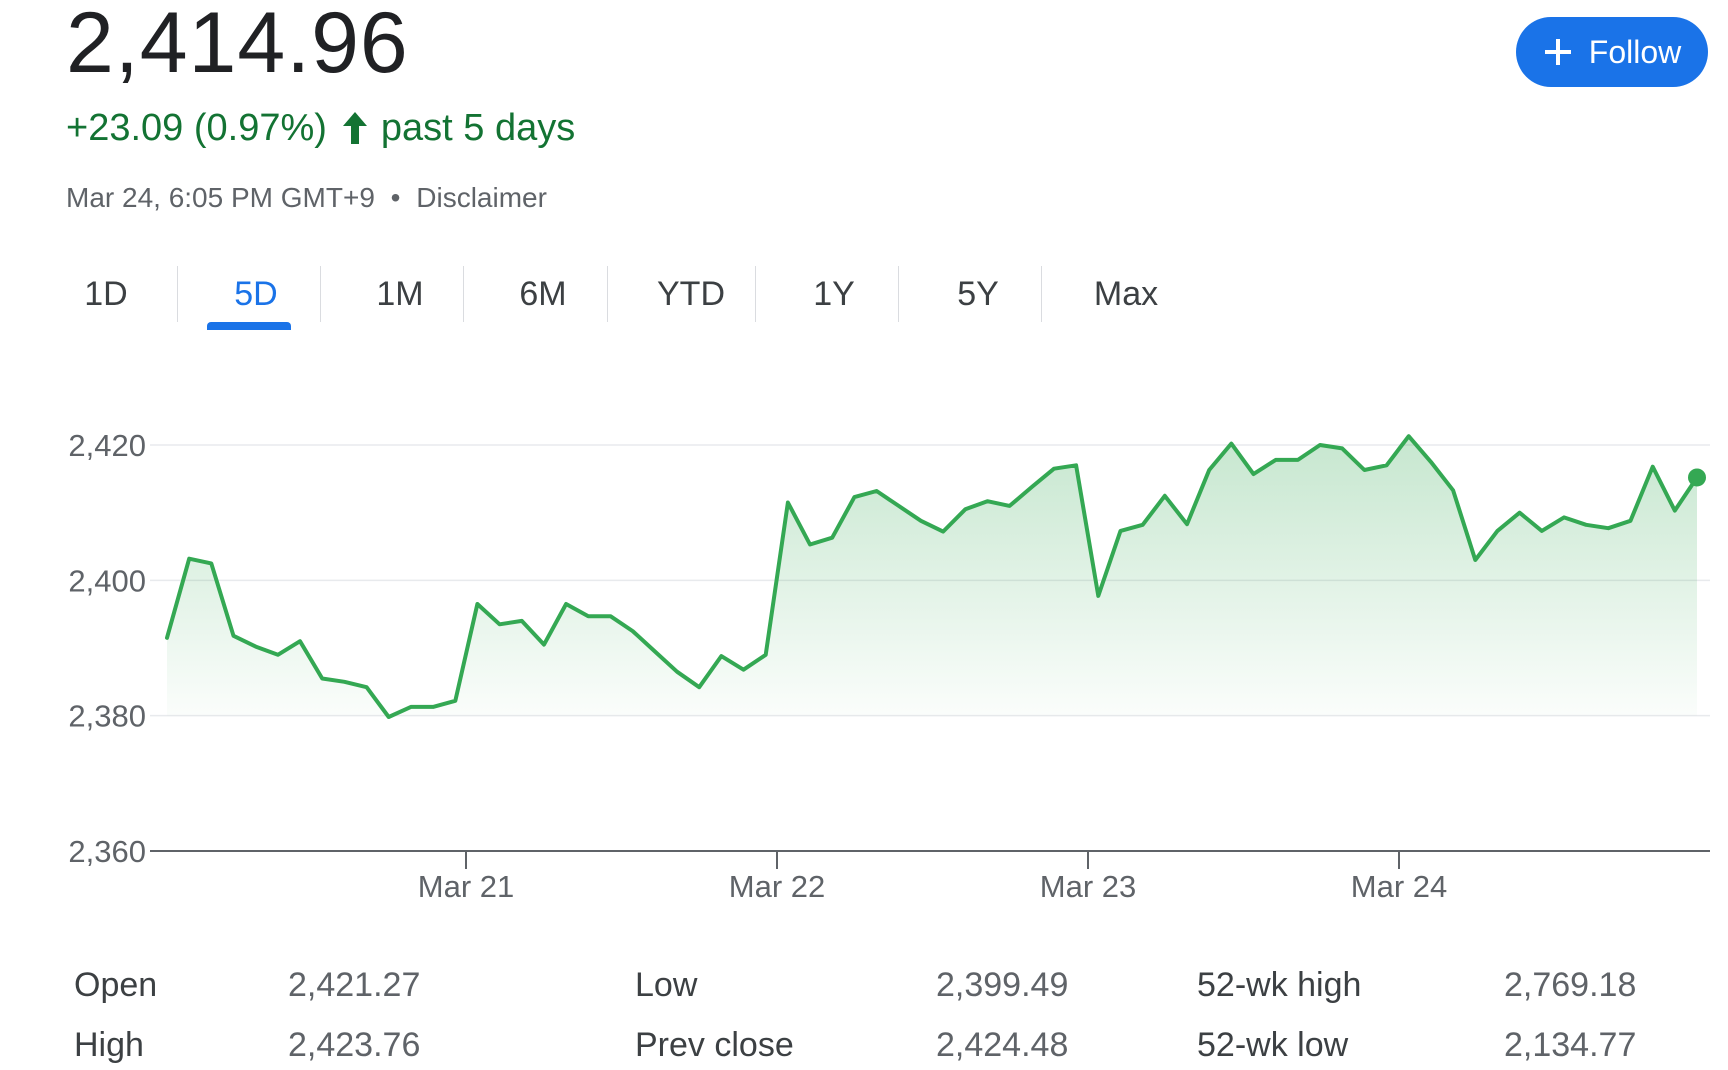 The image size is (1728, 1070). Describe the element at coordinates (237, 45) in the screenshot. I see `current-price: 2,414.96` at that location.